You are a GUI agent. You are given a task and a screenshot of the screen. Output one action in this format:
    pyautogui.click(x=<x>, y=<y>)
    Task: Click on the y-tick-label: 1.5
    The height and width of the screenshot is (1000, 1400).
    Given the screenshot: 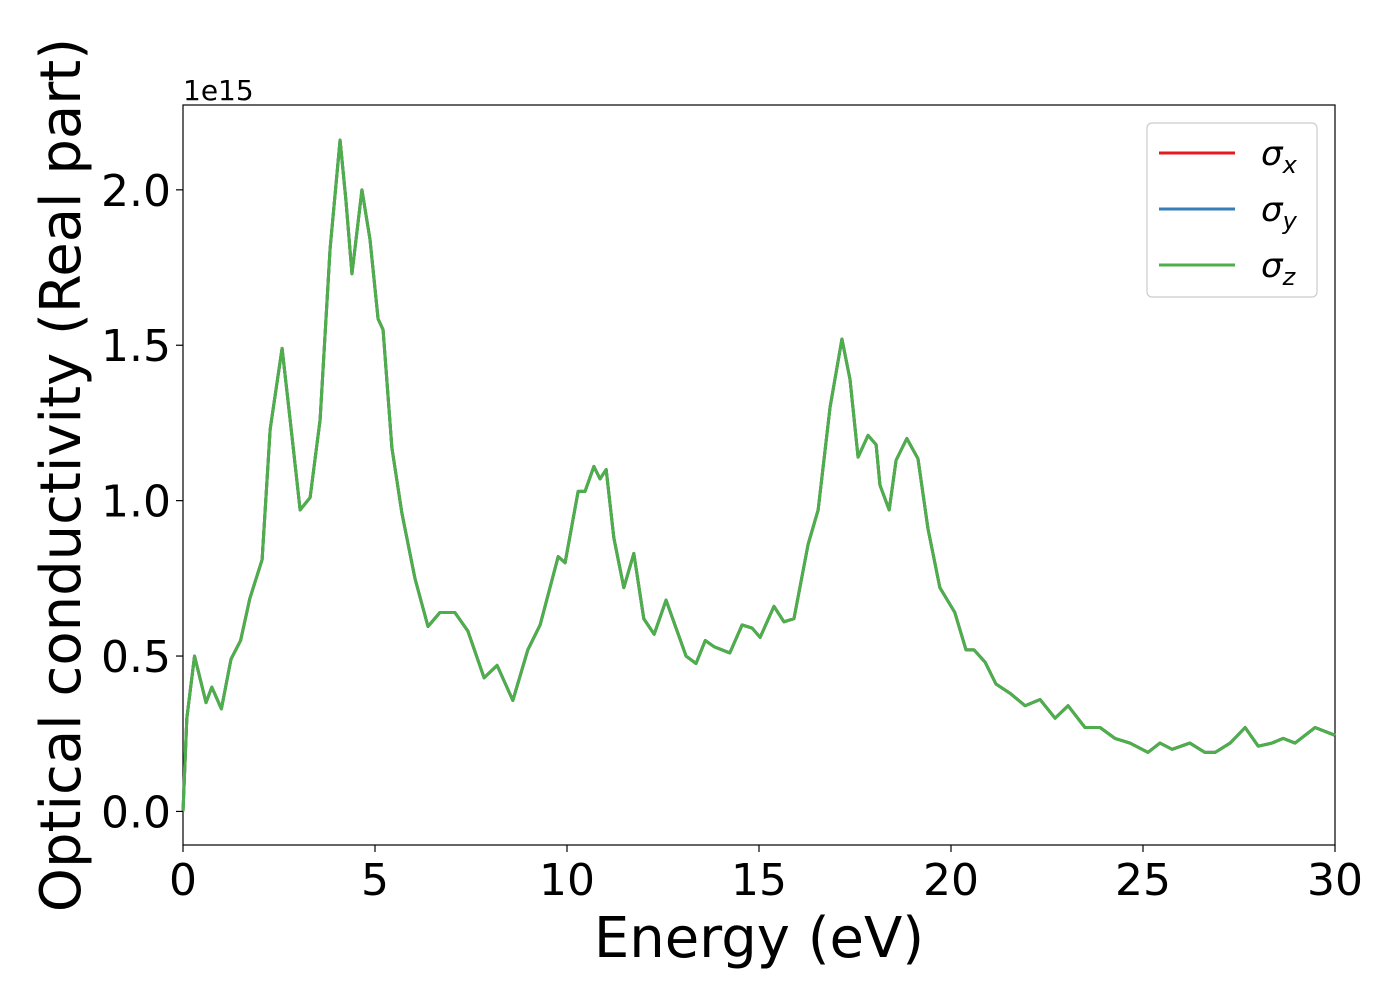 What is the action you would take?
    pyautogui.click(x=136, y=346)
    